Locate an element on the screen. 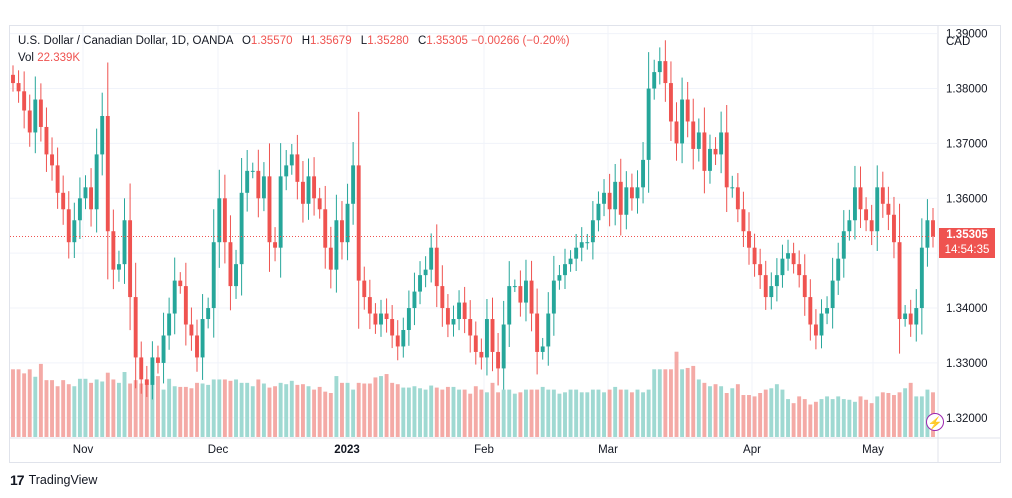 The width and height of the screenshot is (1012, 498). tradingview-logo-icon: 17 is located at coordinates (17, 480).